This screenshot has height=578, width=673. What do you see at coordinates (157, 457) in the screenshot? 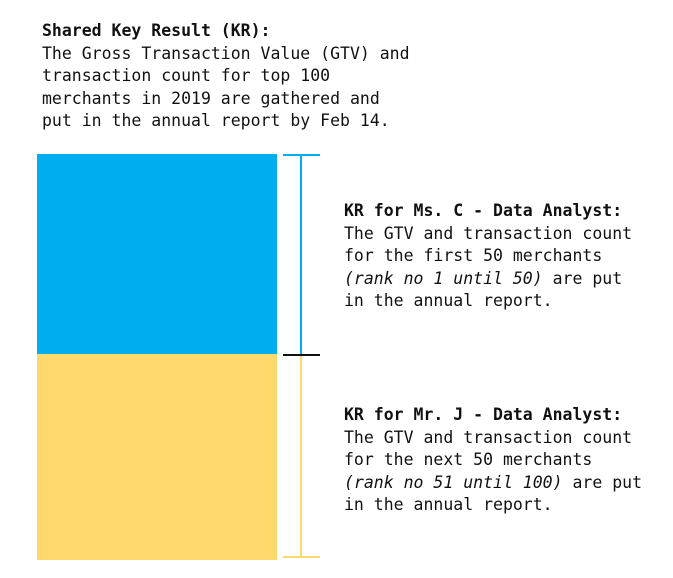
I see `next-50-merchants-block` at bounding box center [157, 457].